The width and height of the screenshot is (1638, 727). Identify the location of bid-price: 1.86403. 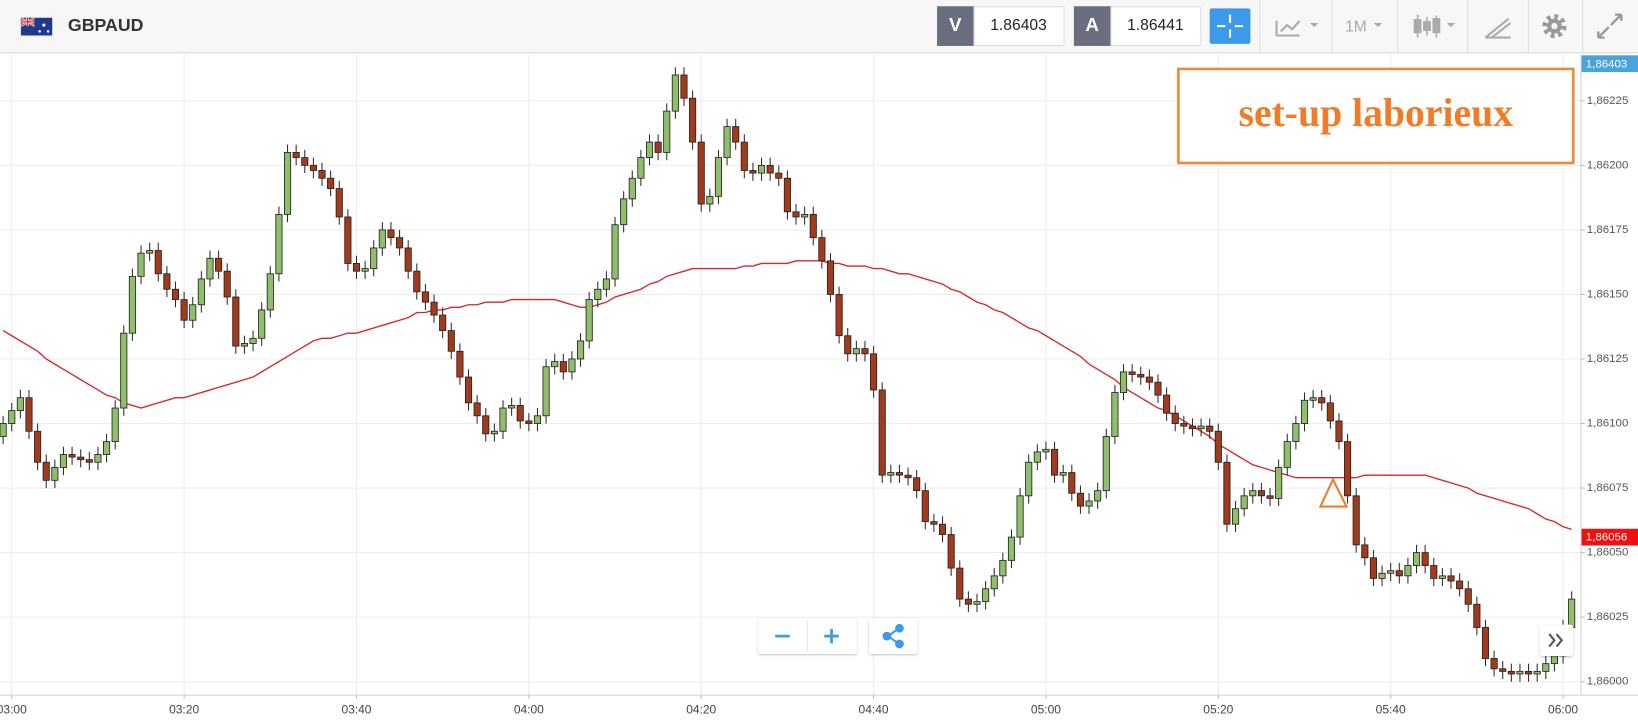
(1018, 25).